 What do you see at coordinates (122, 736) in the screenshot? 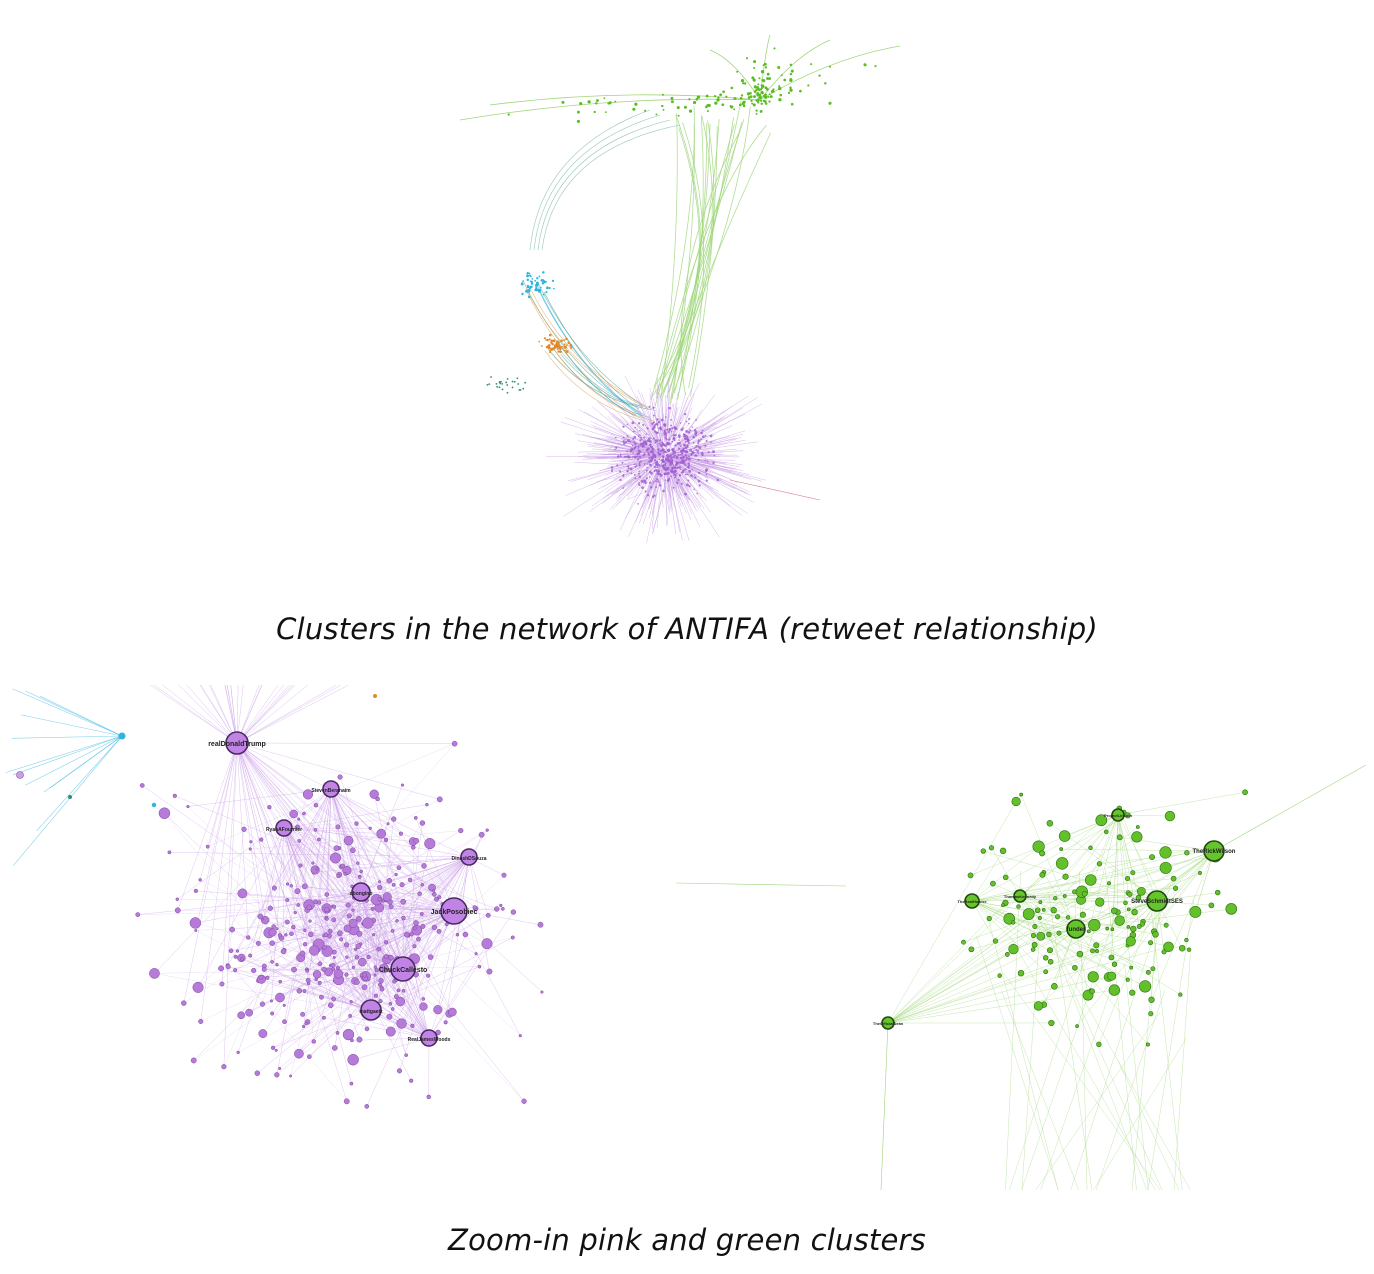
I see `blue-node` at bounding box center [122, 736].